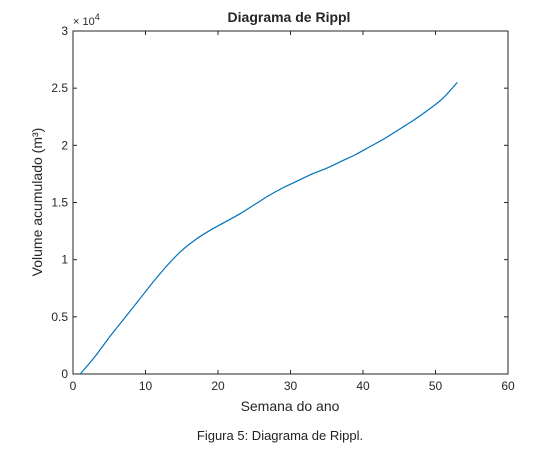 Image resolution: width=560 pixels, height=452 pixels. What do you see at coordinates (290, 406) in the screenshot?
I see `x-axis-label: Semana do ano` at bounding box center [290, 406].